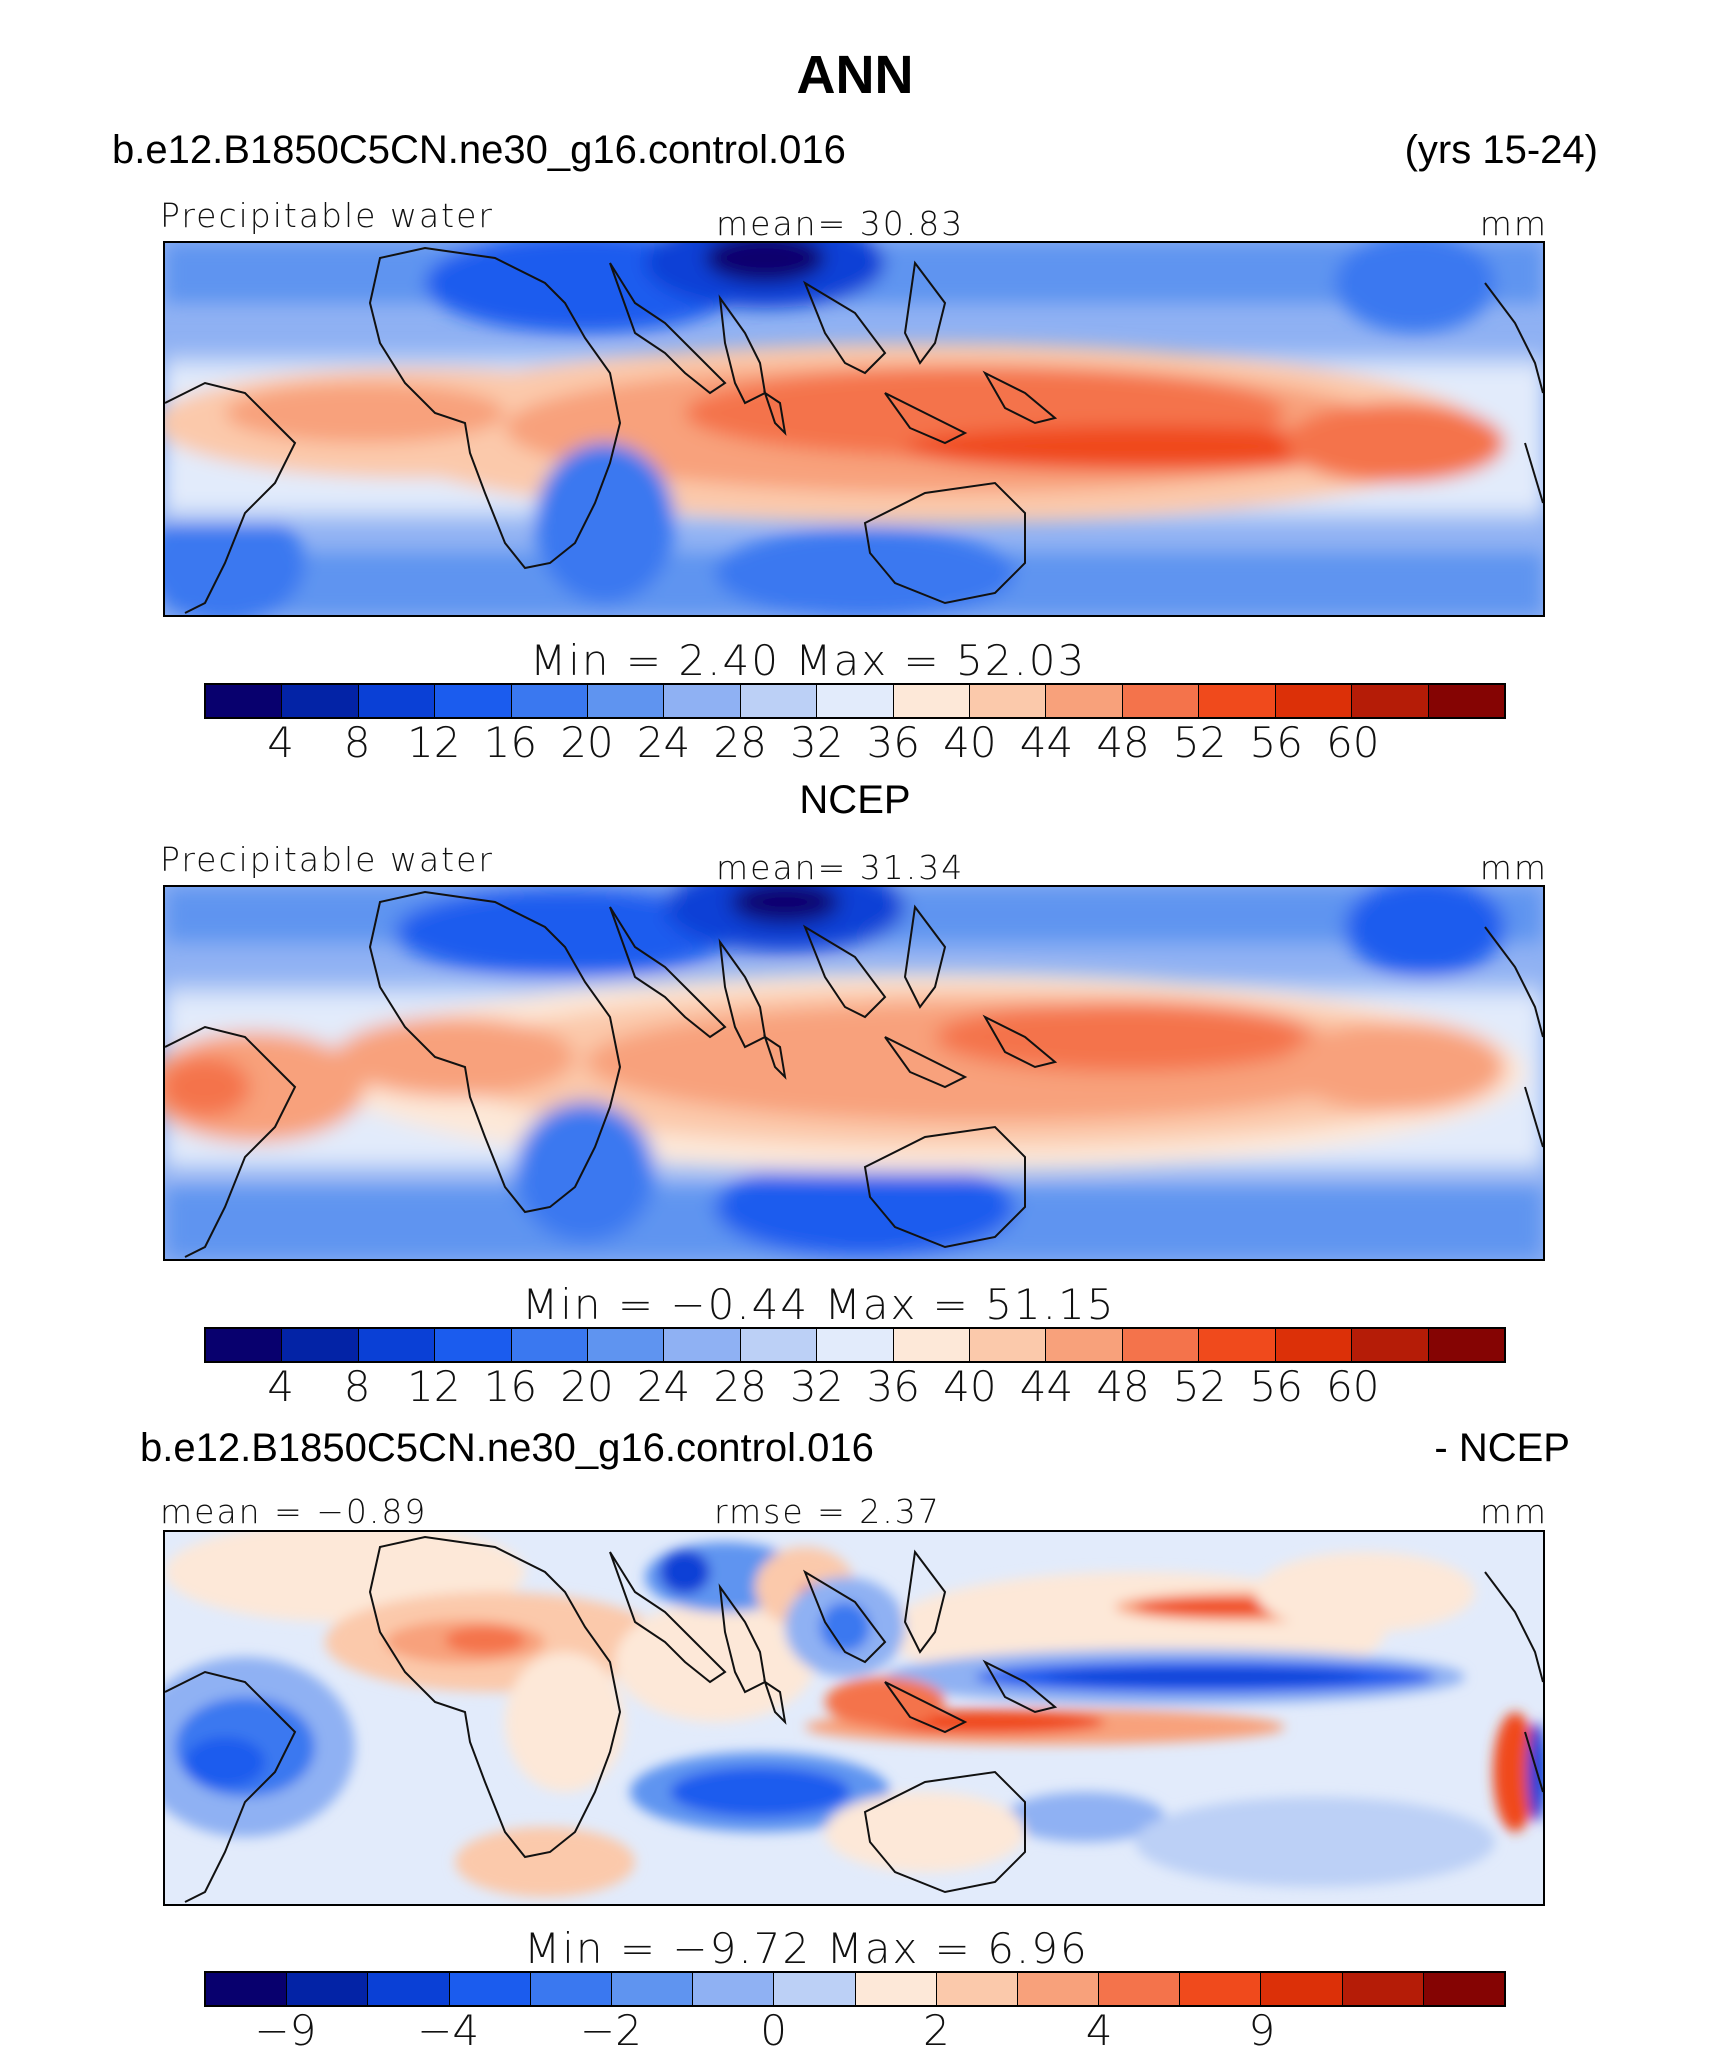 The height and width of the screenshot is (2067, 1710). I want to click on panel2-variable-label: Precipitable water, so click(327, 859).